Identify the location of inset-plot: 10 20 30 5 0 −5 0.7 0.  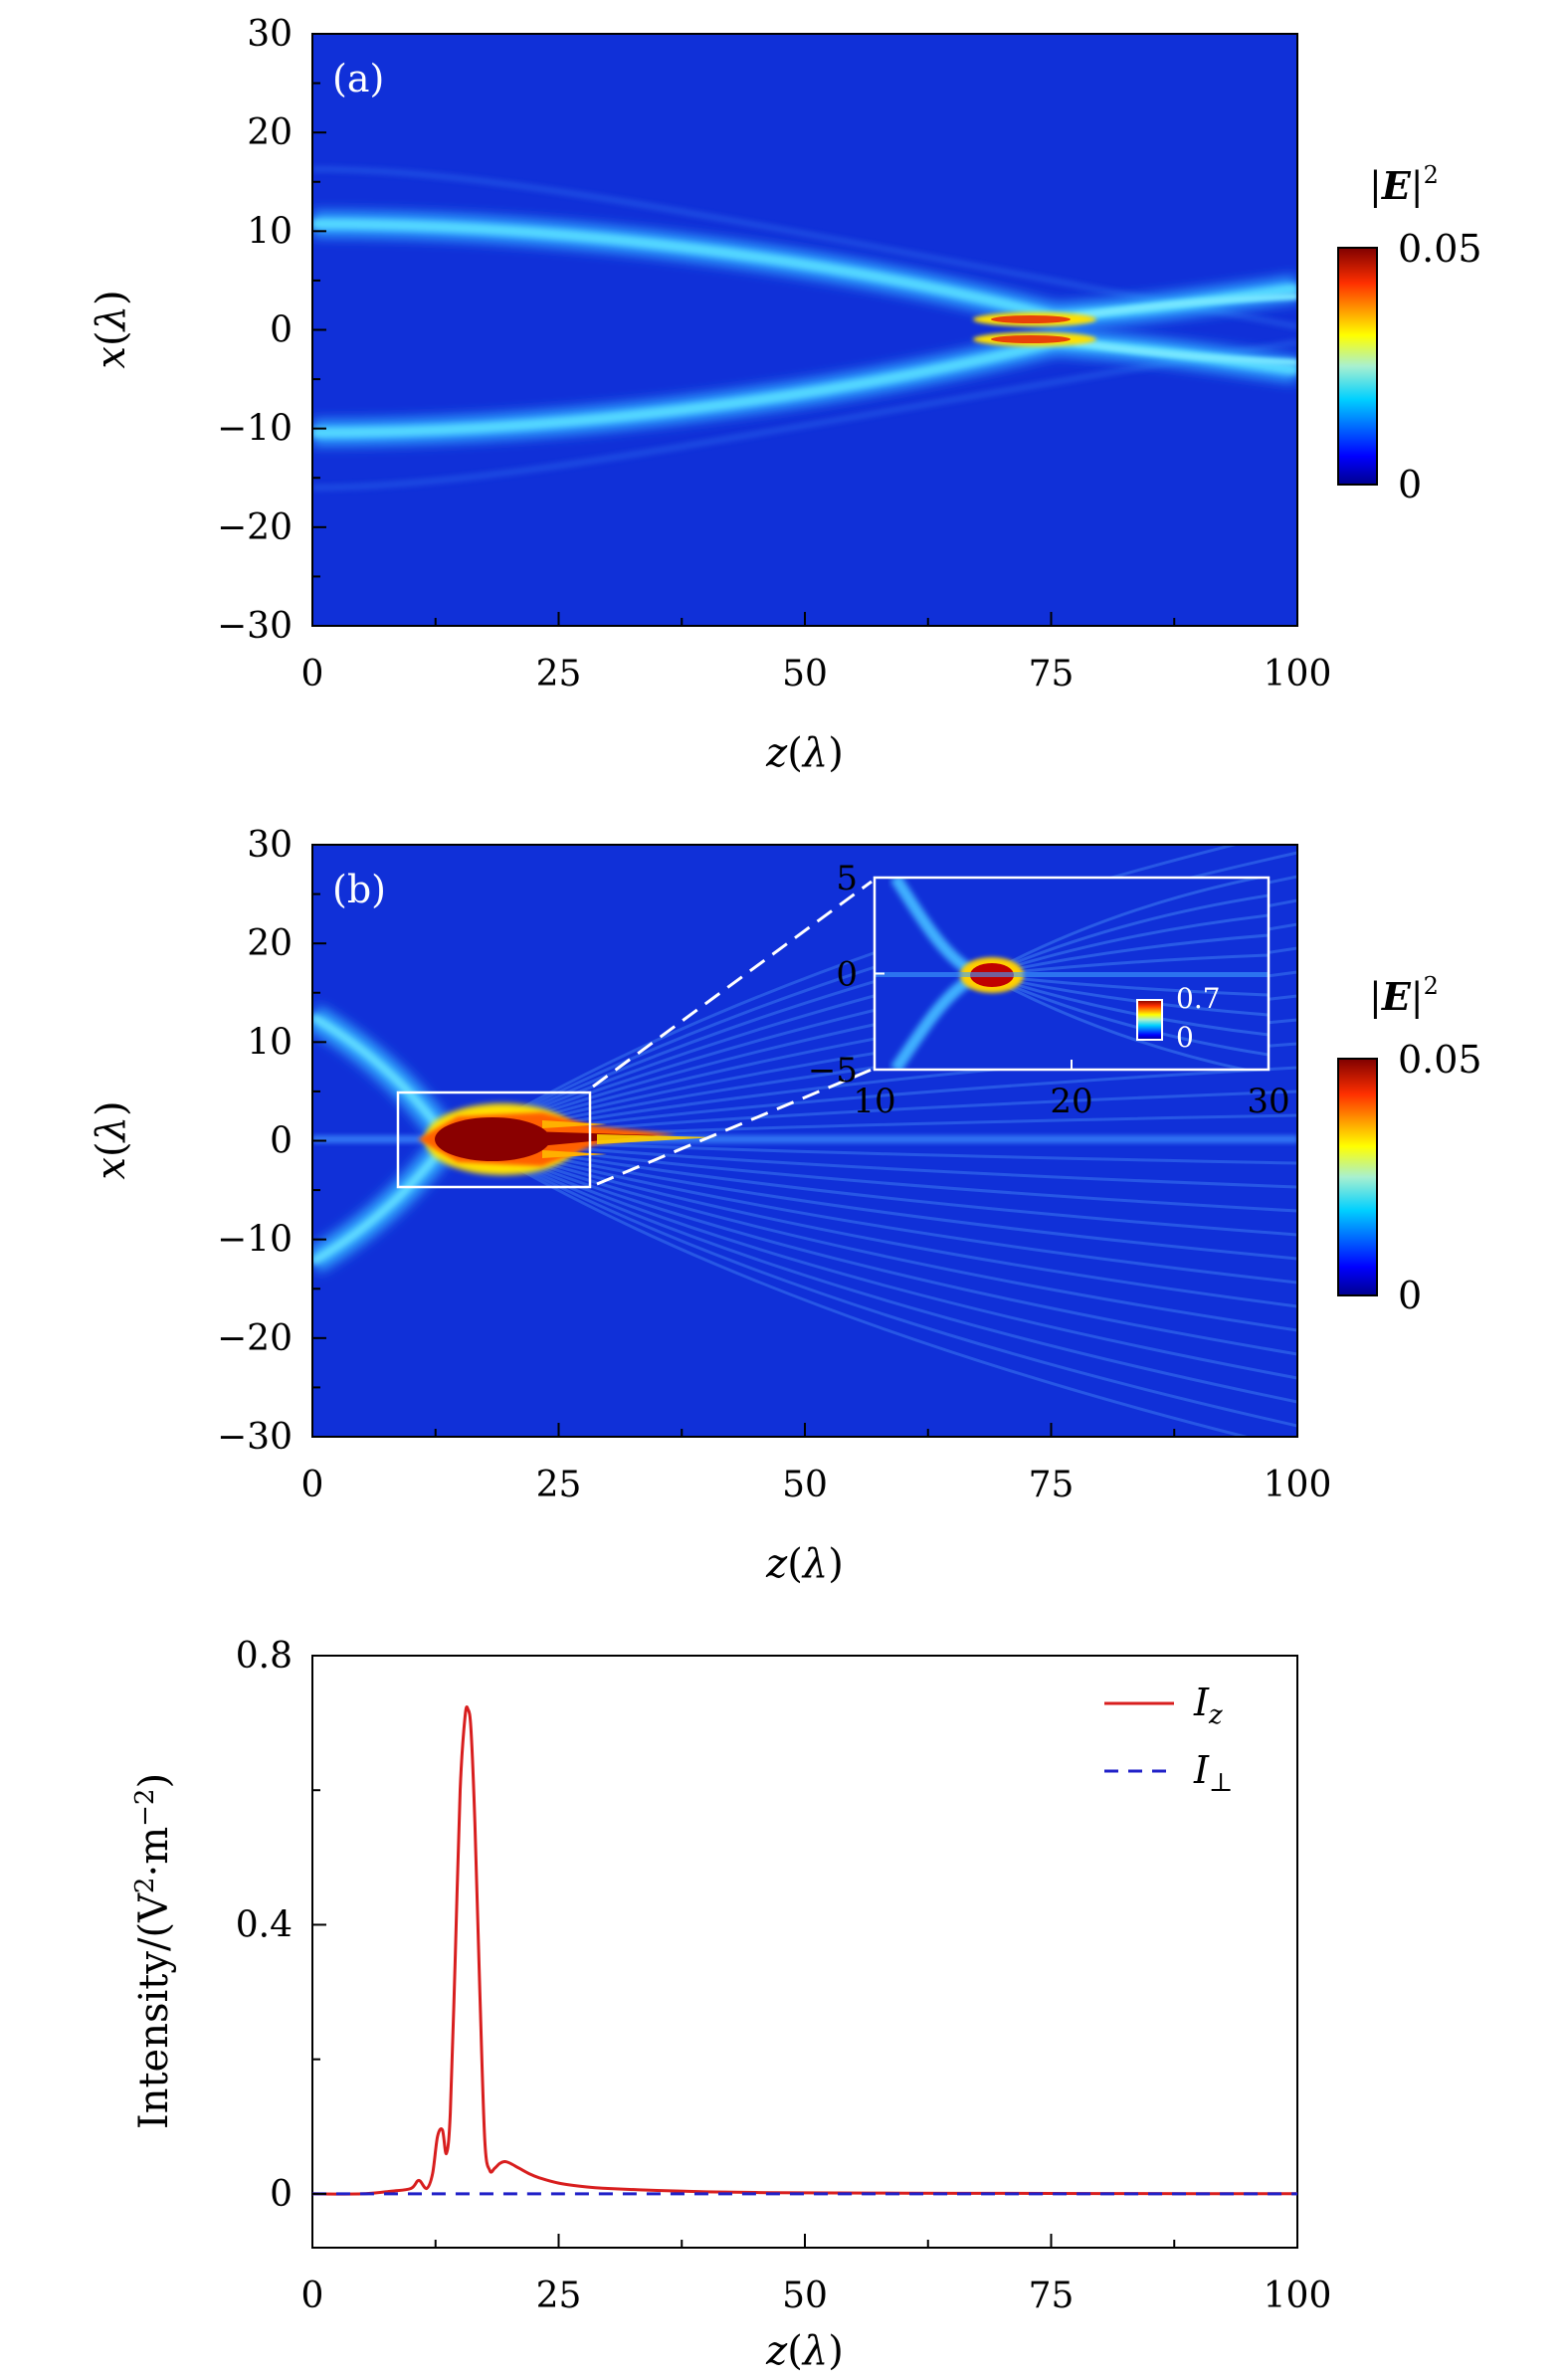
(1049, 990).